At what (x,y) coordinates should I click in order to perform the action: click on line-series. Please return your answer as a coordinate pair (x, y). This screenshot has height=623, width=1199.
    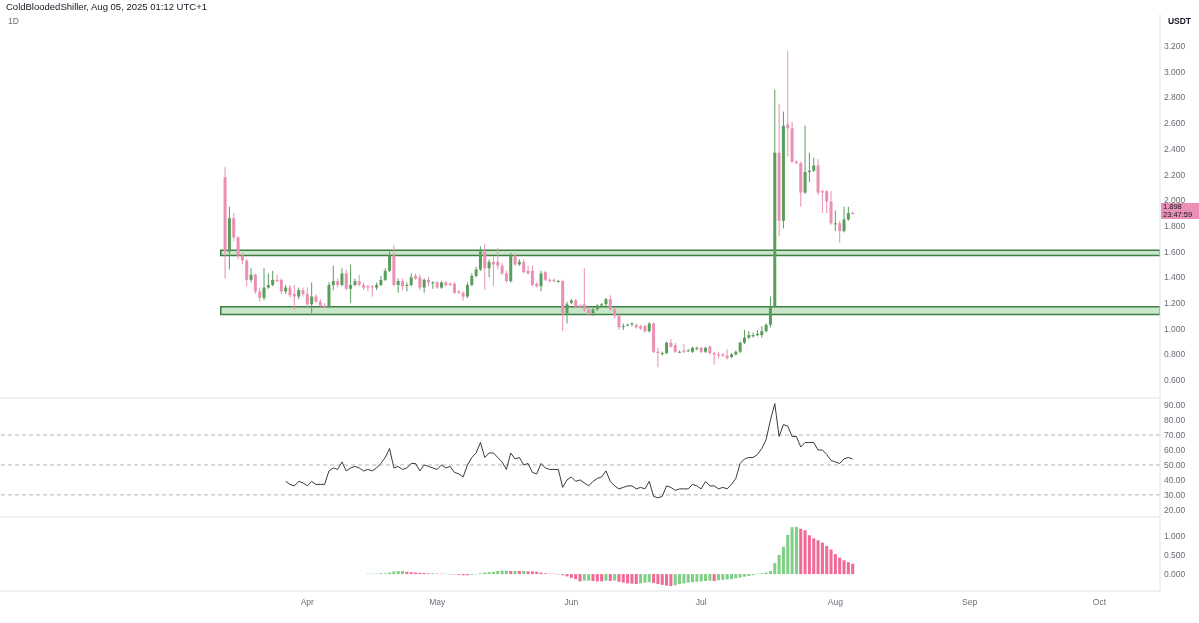
    Looking at the image, I should click on (569, 451).